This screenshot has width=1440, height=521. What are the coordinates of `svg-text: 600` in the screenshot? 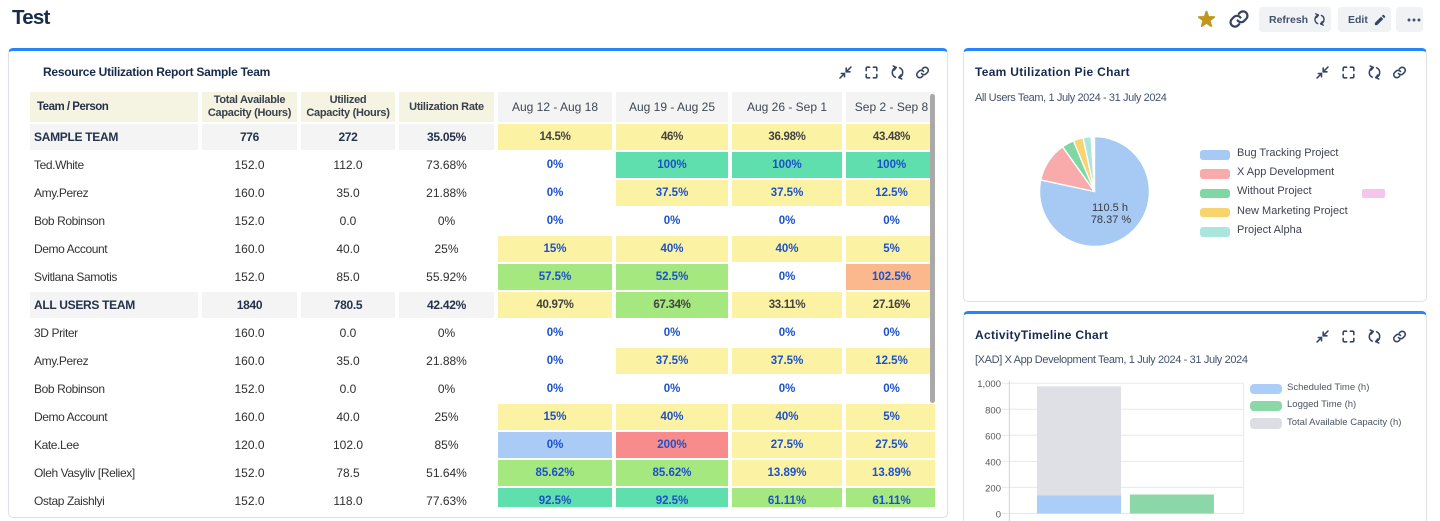 It's located at (993, 436).